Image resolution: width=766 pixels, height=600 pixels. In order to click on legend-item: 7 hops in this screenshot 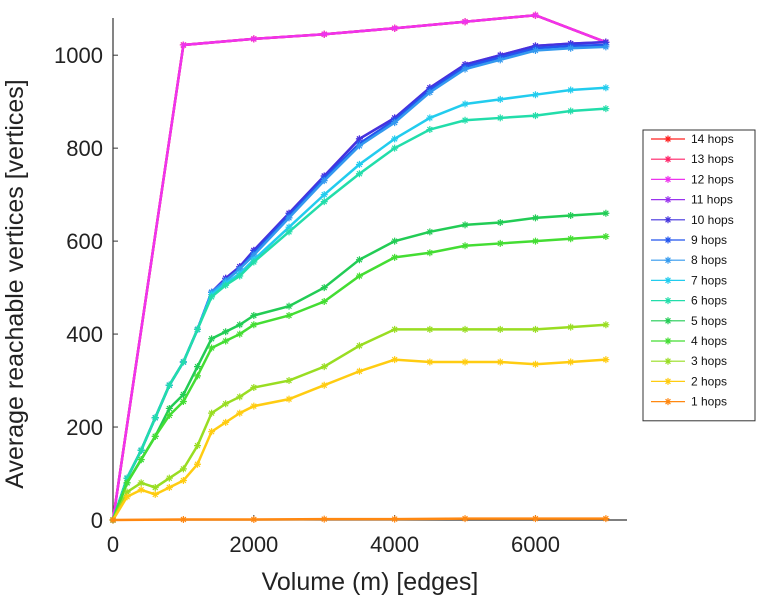, I will do `click(689, 280)`.